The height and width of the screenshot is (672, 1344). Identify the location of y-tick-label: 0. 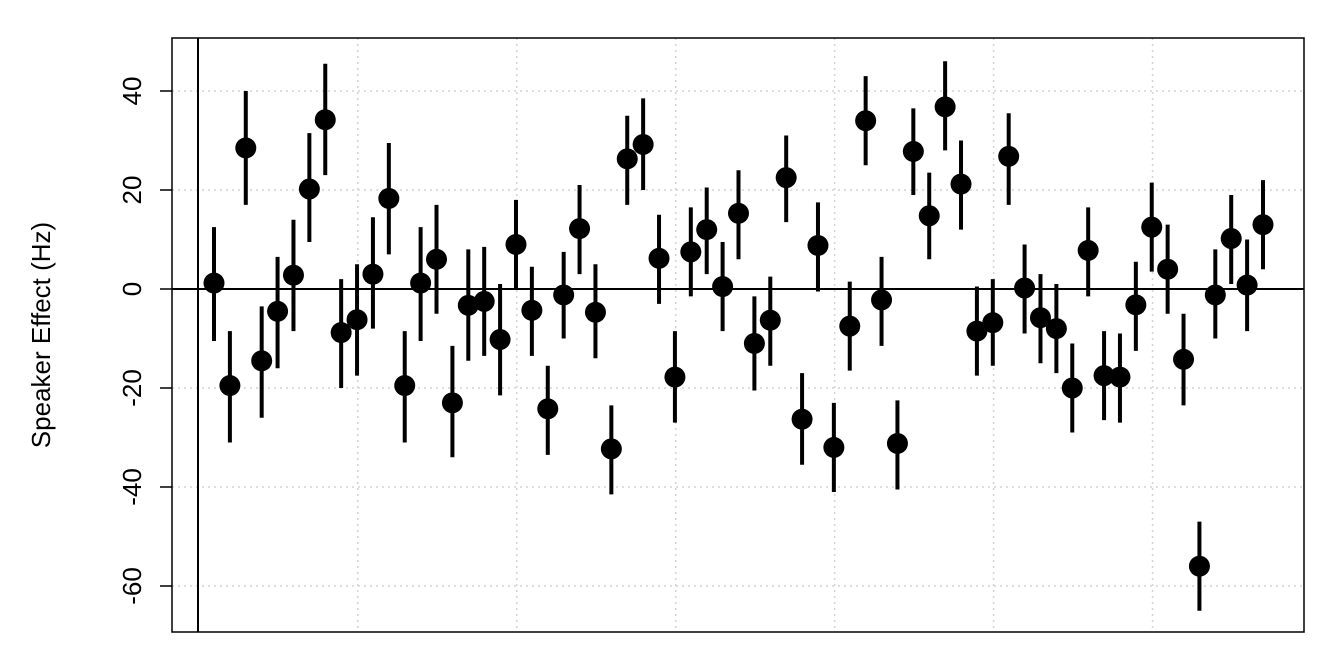
(132, 289).